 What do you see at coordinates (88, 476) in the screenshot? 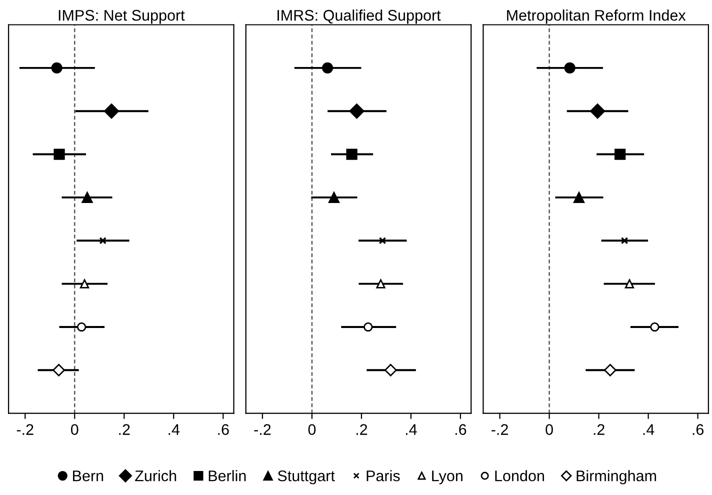
I see `legend-label: Bern` at bounding box center [88, 476].